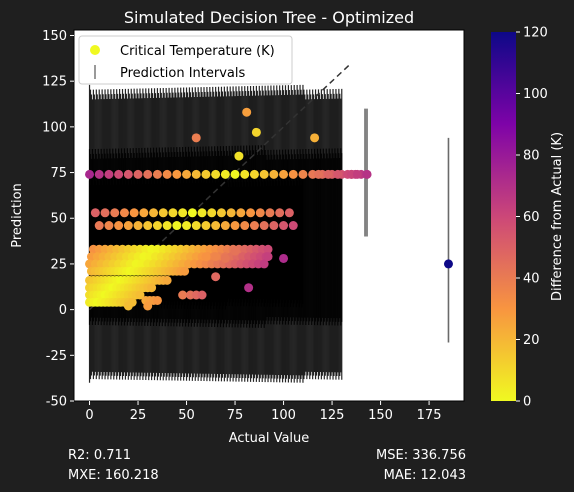  What do you see at coordinates (269, 17) in the screenshot?
I see `chart-title: Simulated Decision Tree - Optimized` at bounding box center [269, 17].